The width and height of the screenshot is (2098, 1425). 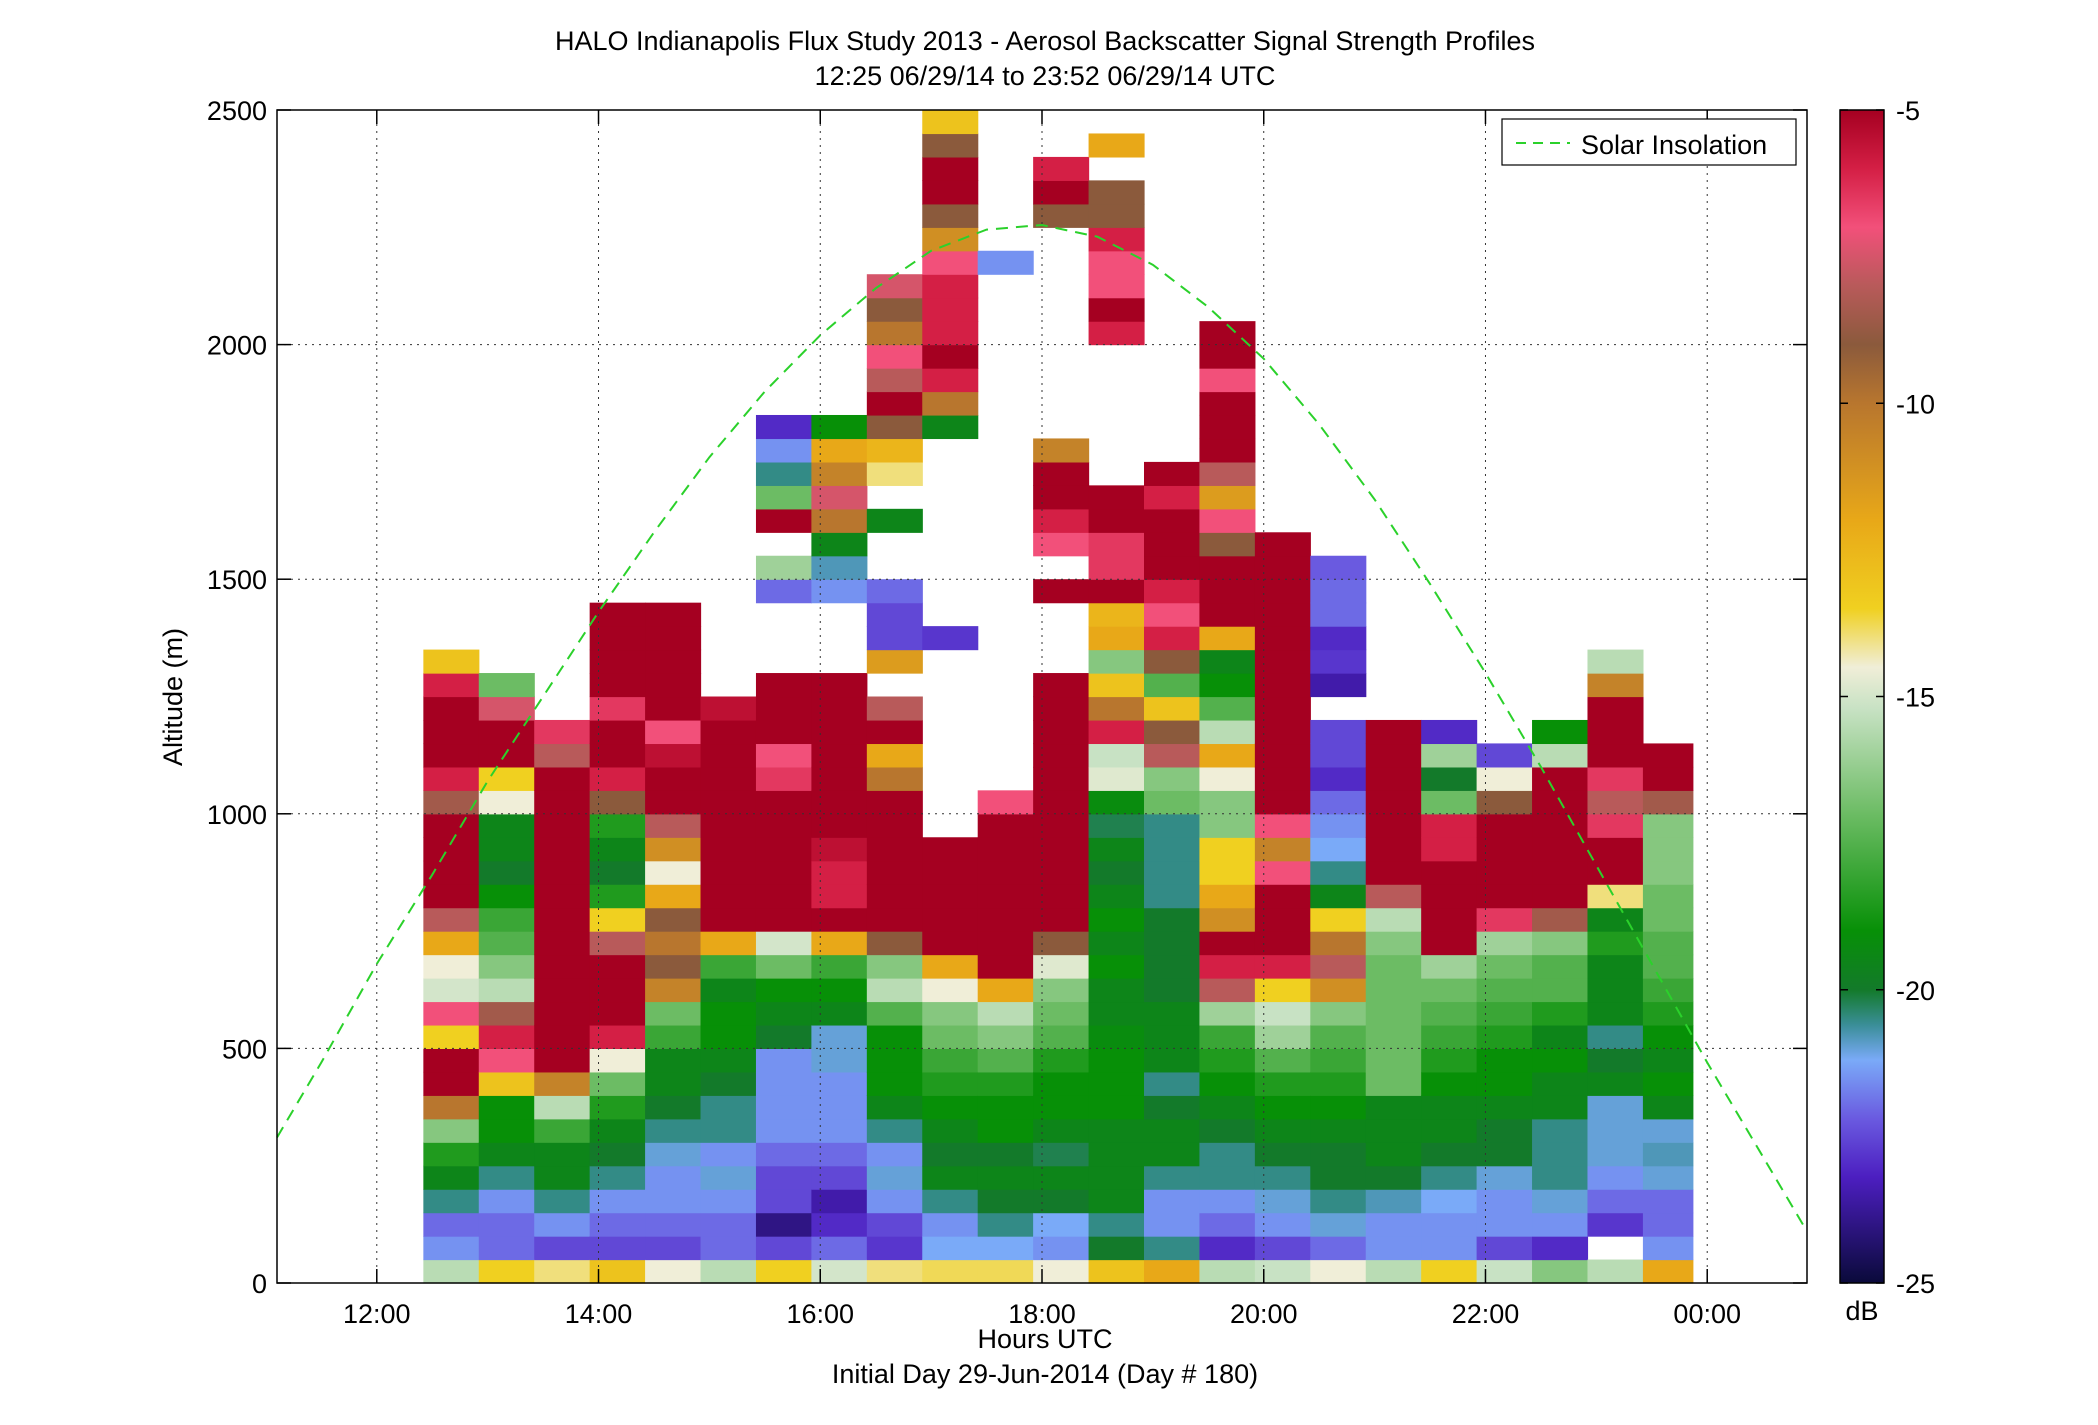 I want to click on chart-subtitle: 12:25 06/29/14 to 23:52 06/29/14 UTC, so click(x=1045, y=76).